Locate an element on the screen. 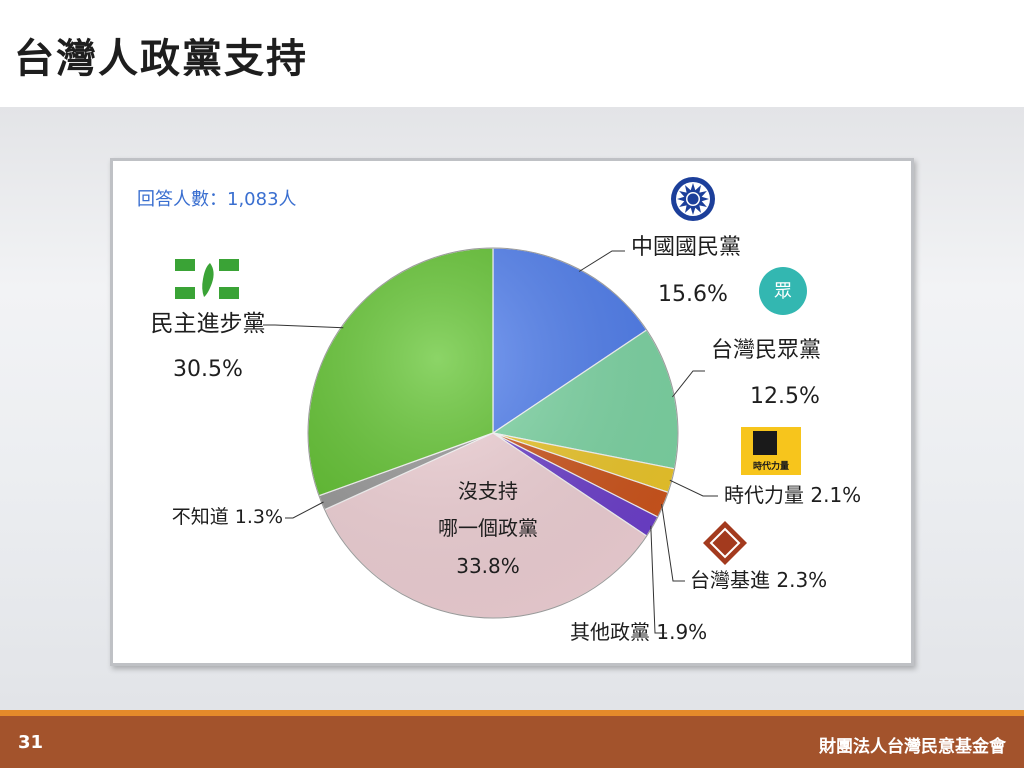 The width and height of the screenshot is (1024, 768). leader-line-tsp is located at coordinates (673, 543).